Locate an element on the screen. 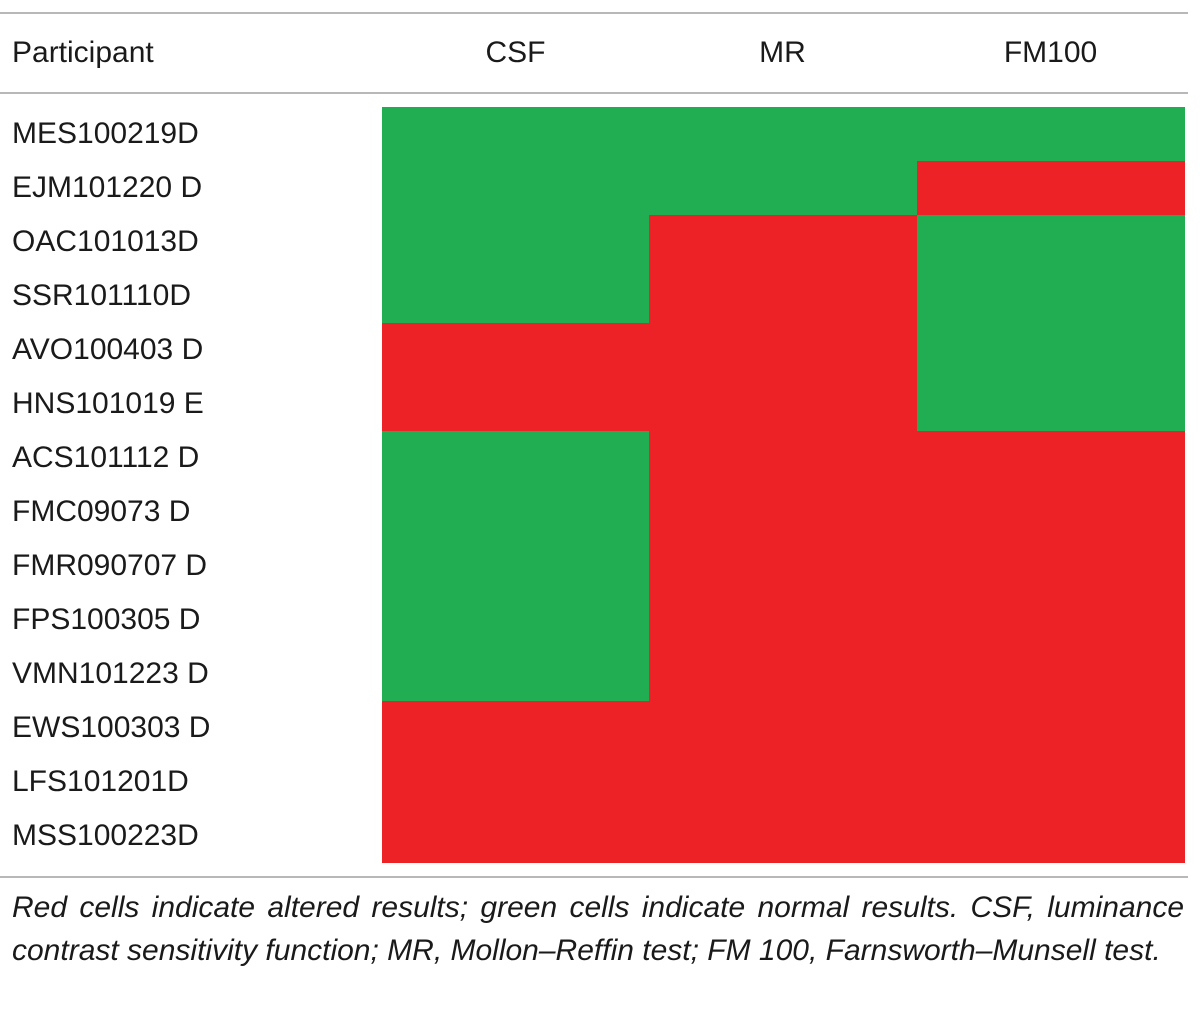 The height and width of the screenshot is (1018, 1200). header-fm100: FM100 is located at coordinates (1050, 52).